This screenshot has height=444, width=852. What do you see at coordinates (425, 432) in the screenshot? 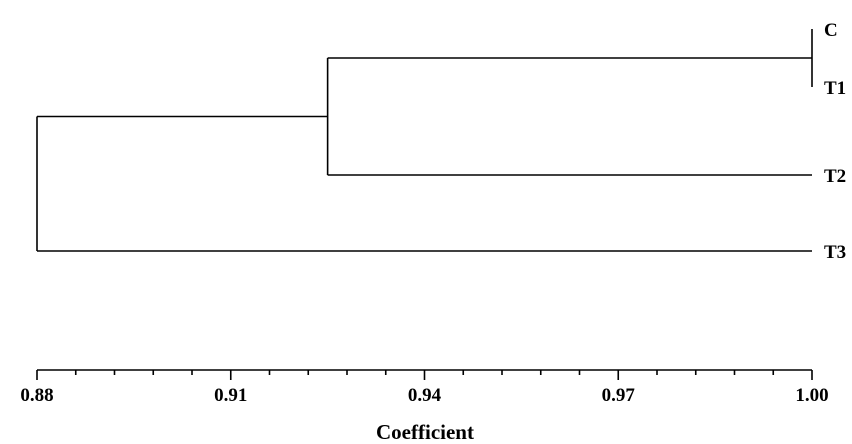
I see `x-axis-label: Coefficient` at bounding box center [425, 432].